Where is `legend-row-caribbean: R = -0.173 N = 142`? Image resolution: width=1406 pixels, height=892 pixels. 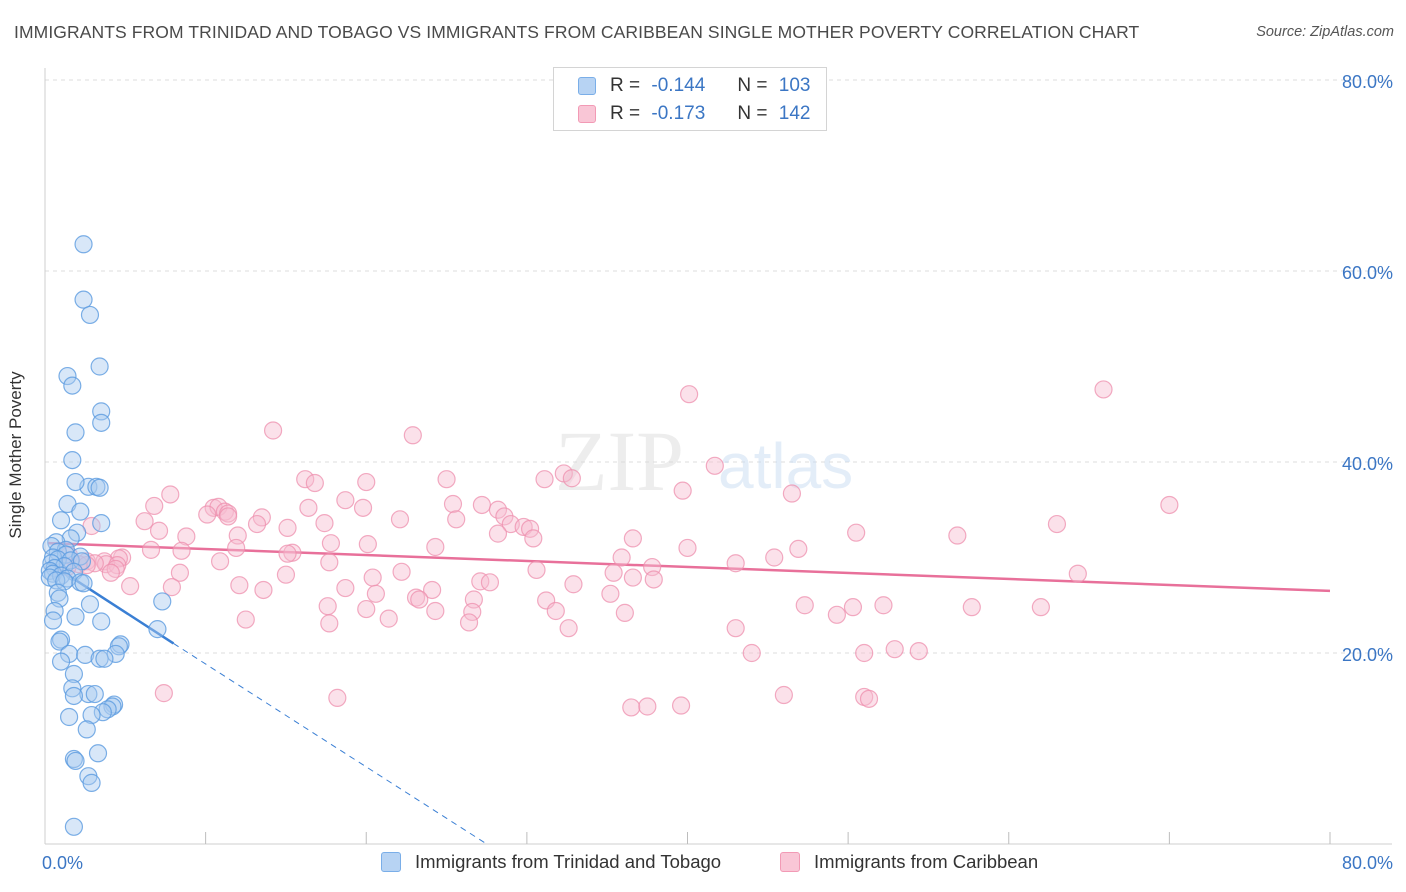 legend-row-caribbean: R = -0.173 N = 142 is located at coordinates (694, 114).